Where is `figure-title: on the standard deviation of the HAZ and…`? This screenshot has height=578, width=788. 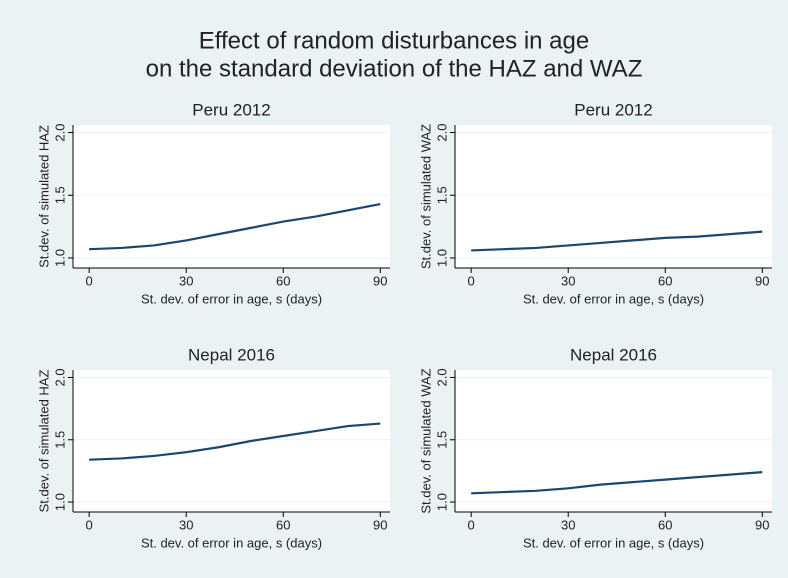 figure-title: on the standard deviation of the HAZ and… is located at coordinates (394, 68).